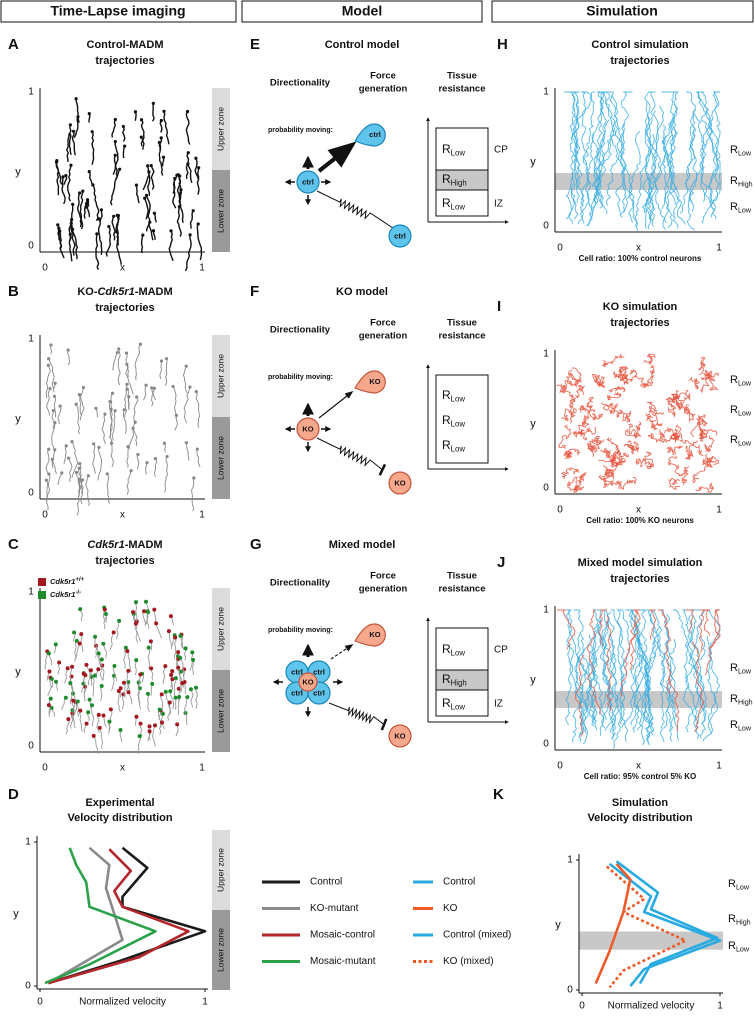 The image size is (755, 1020). What do you see at coordinates (144, 545) in the screenshot?
I see `text-part: -MADM` at bounding box center [144, 545].